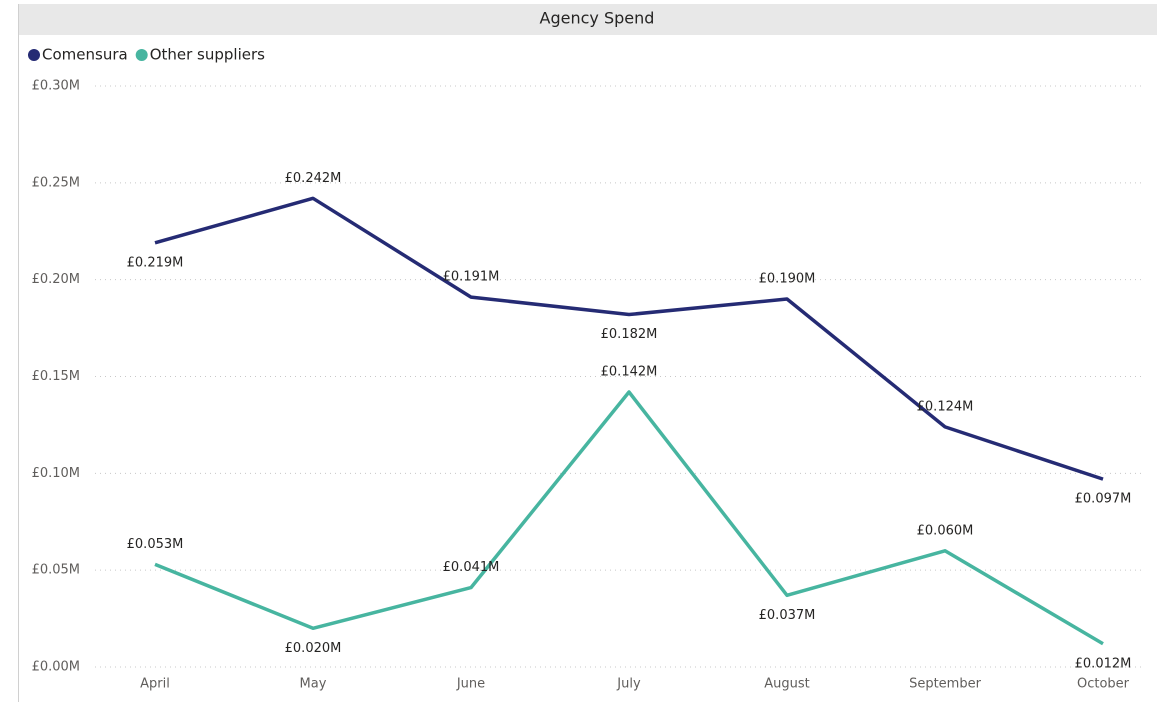  Describe the element at coordinates (56, 570) in the screenshot. I see `y-tick-label: £0.05M` at that location.